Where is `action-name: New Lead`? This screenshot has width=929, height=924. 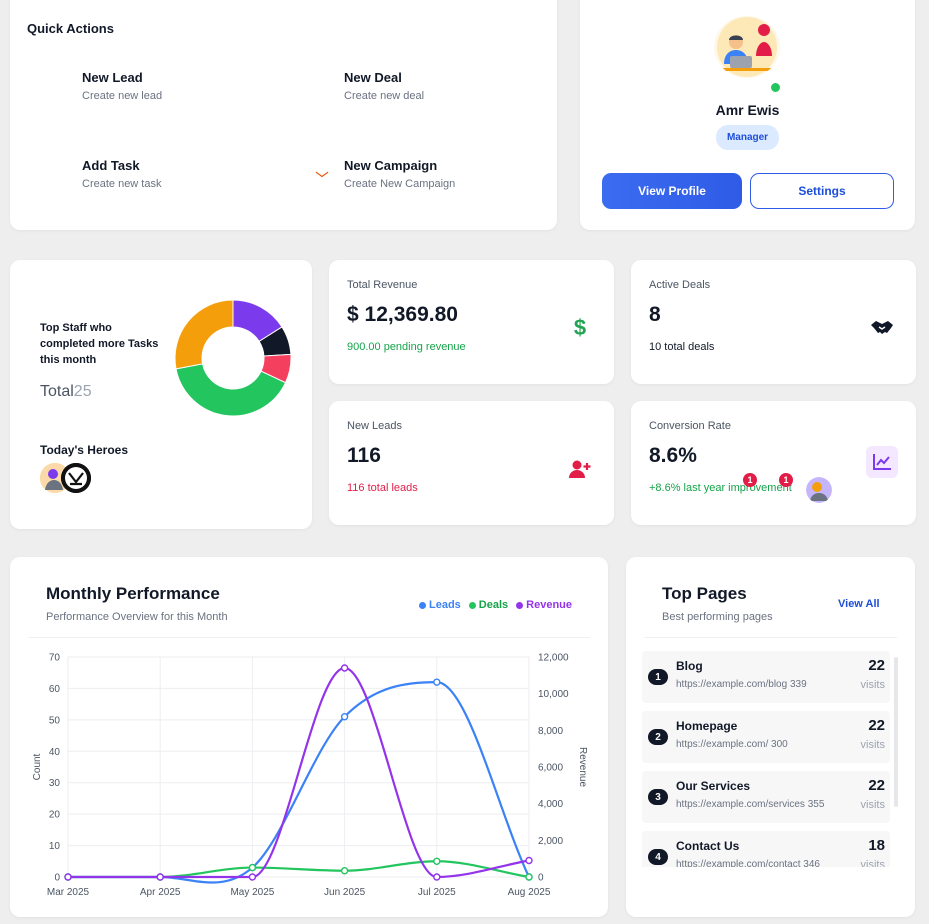 action-name: New Lead is located at coordinates (112, 77).